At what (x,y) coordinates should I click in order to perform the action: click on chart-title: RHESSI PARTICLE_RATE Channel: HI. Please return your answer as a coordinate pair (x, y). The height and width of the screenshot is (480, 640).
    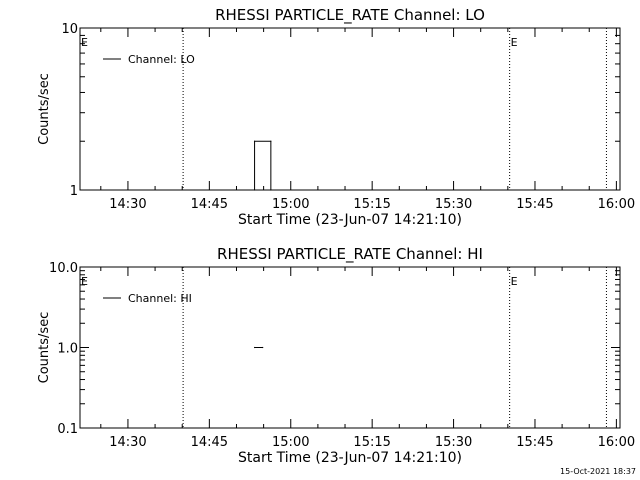
    Looking at the image, I should click on (350, 254).